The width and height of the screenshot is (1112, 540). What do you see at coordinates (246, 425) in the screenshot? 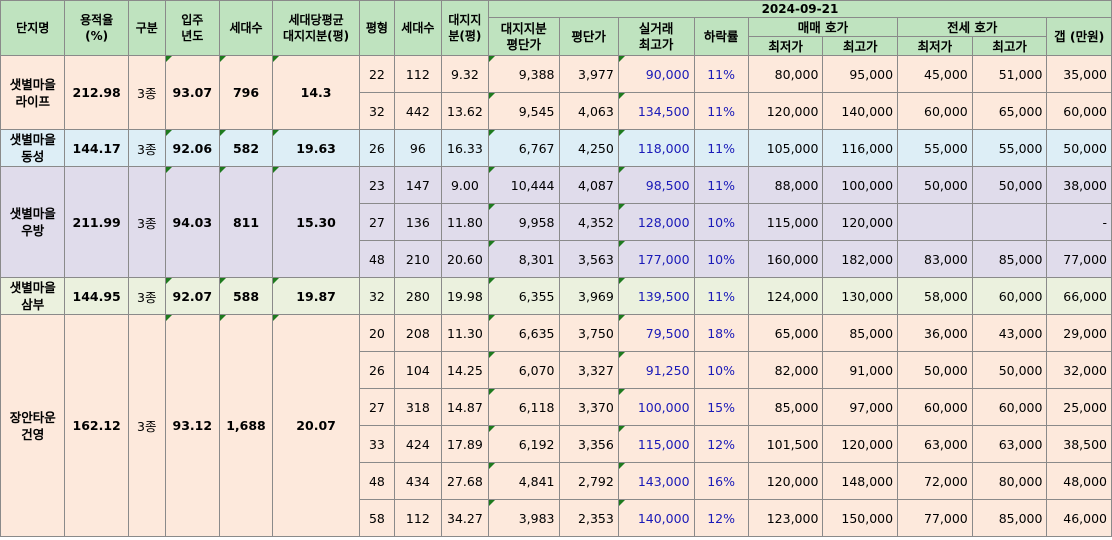
I see `complex-households: 1,688` at bounding box center [246, 425].